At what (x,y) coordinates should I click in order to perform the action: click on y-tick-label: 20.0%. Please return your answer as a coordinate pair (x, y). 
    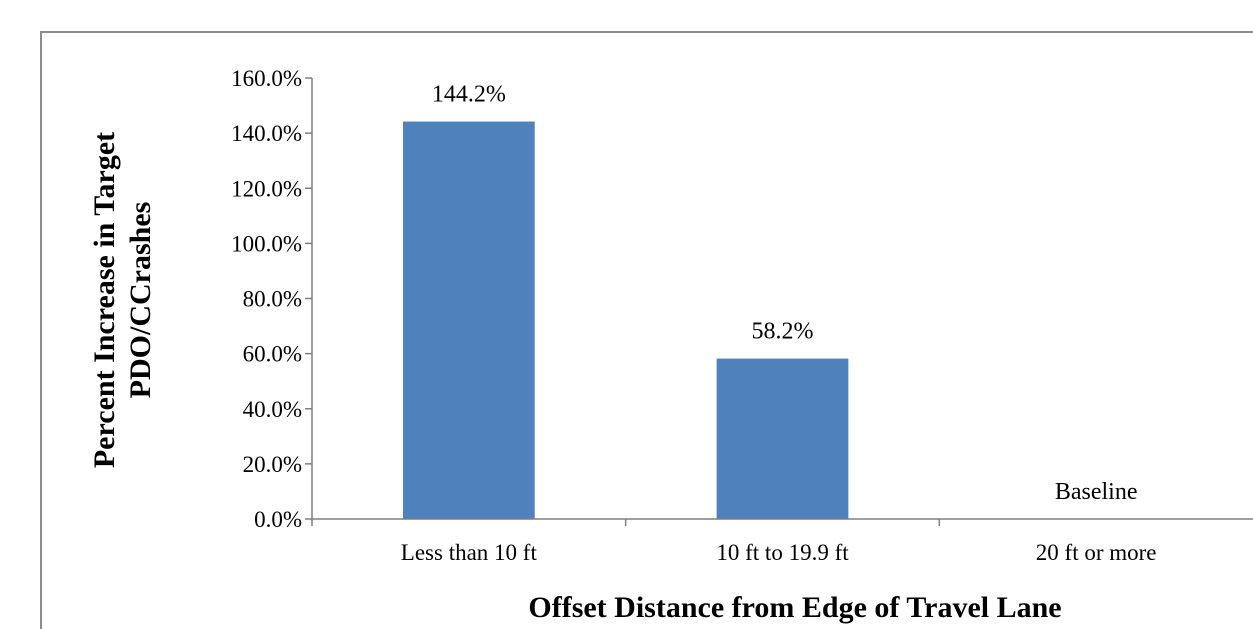
    Looking at the image, I should click on (272, 464).